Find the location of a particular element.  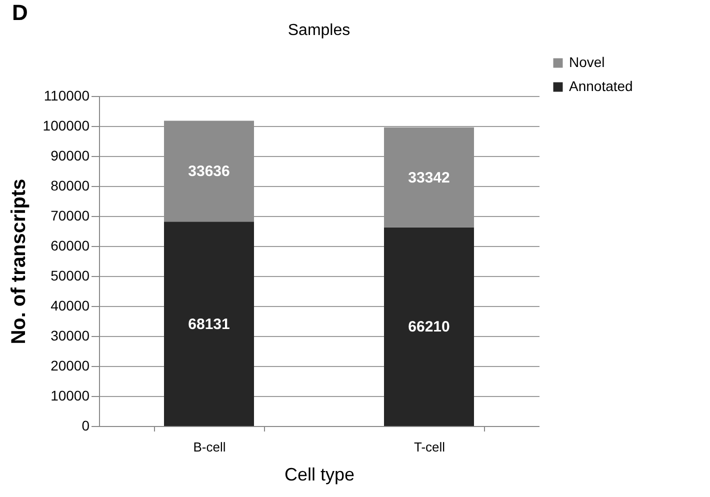

y-tick-label: 100000 is located at coordinates (66, 126).